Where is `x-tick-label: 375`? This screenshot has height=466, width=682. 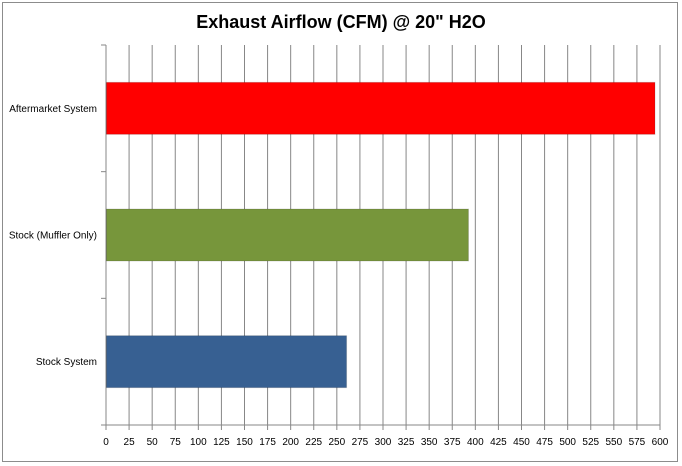
x-tick-label: 375 is located at coordinates (452, 442).